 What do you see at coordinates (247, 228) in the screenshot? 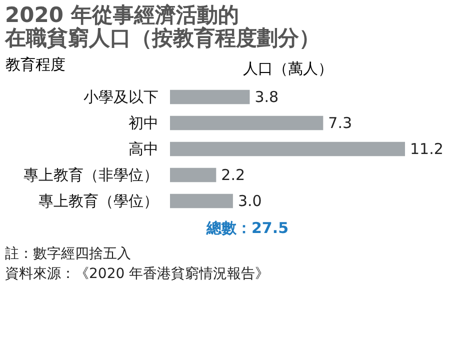
I see `text: 總數：27.5` at bounding box center [247, 228].